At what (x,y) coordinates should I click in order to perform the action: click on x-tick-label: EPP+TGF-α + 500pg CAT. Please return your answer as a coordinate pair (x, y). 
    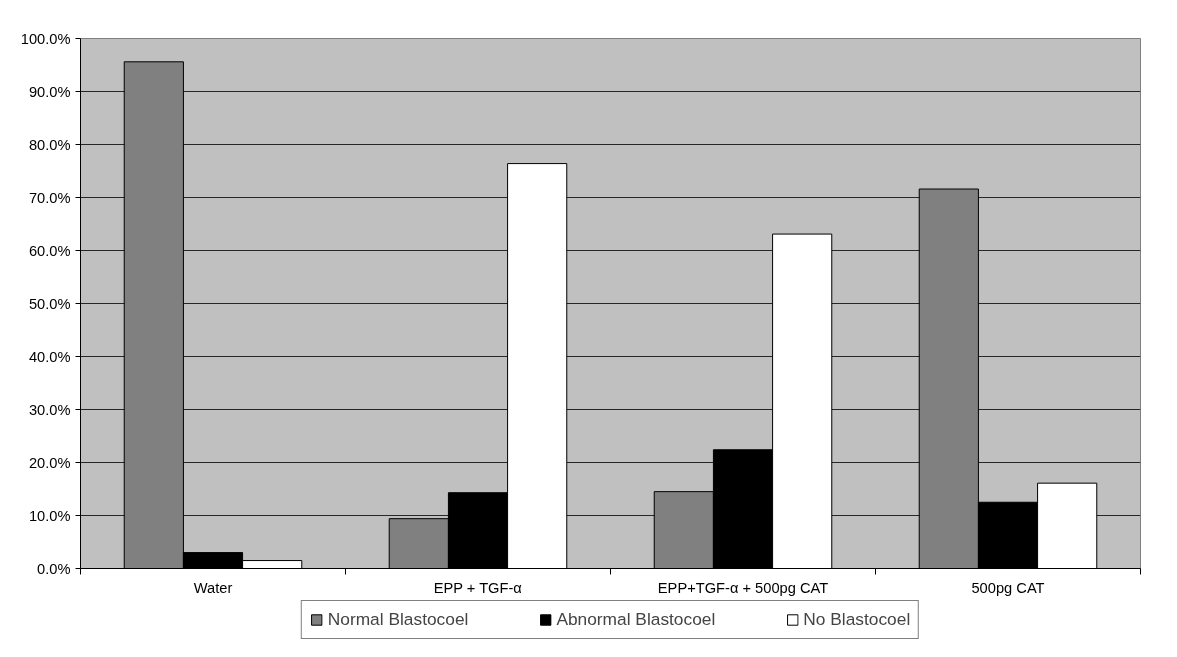
    Looking at the image, I should click on (743, 587).